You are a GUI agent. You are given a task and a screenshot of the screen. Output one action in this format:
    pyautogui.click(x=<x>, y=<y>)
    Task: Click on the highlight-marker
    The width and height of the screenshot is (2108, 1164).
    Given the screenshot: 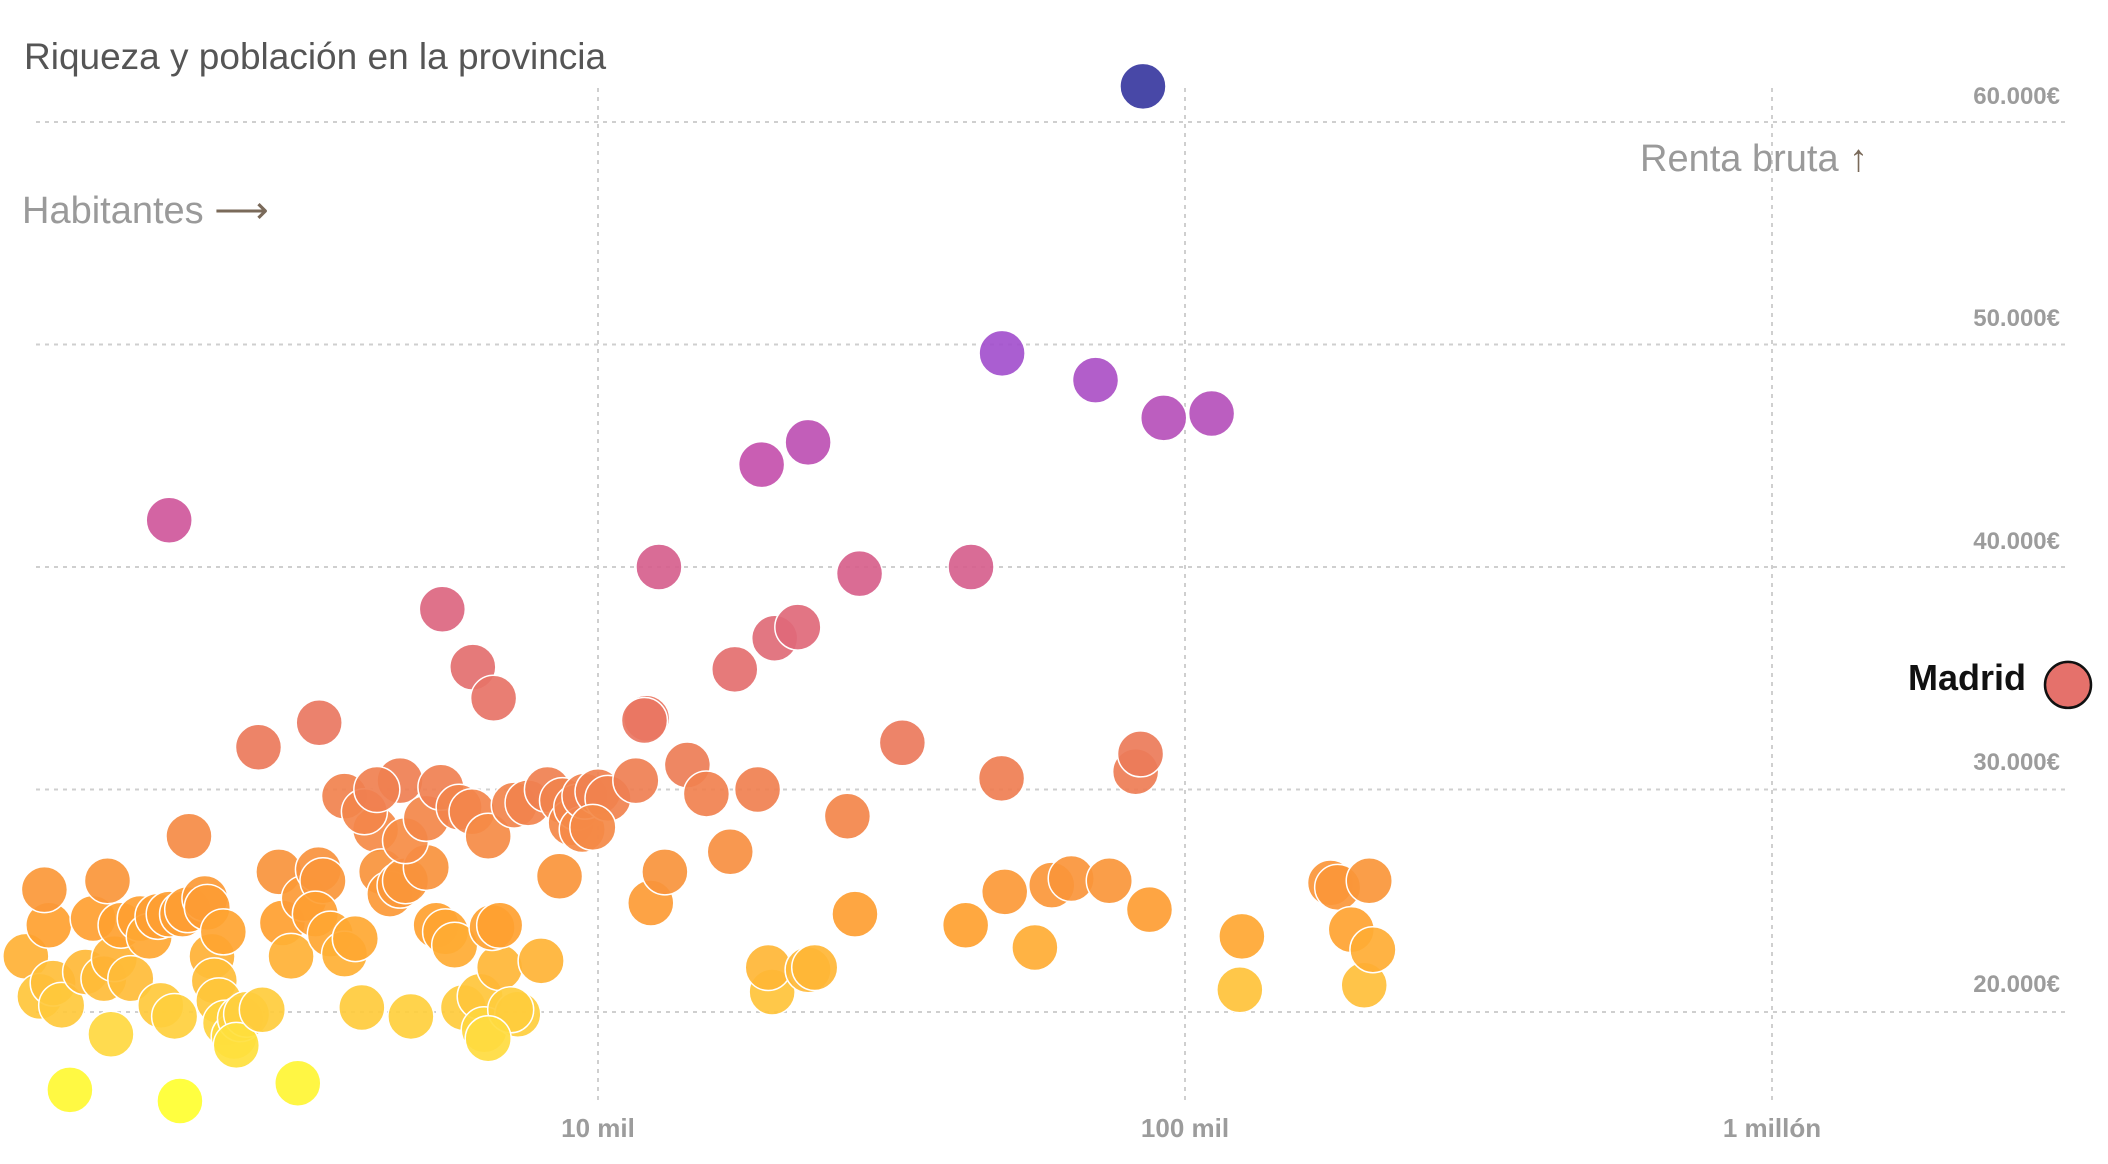 What is the action you would take?
    pyautogui.click(x=2068, y=685)
    